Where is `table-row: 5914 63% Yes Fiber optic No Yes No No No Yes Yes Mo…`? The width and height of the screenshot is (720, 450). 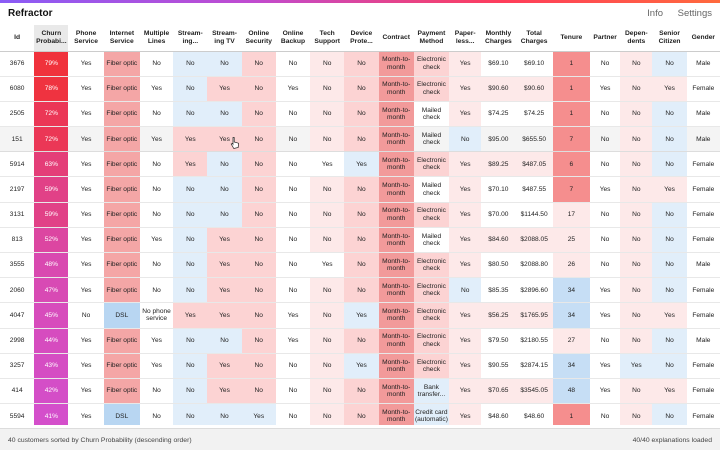 table-row: 5914 63% Yes Fiber optic No Yes No No No Yes Yes Mo… is located at coordinates (360, 164).